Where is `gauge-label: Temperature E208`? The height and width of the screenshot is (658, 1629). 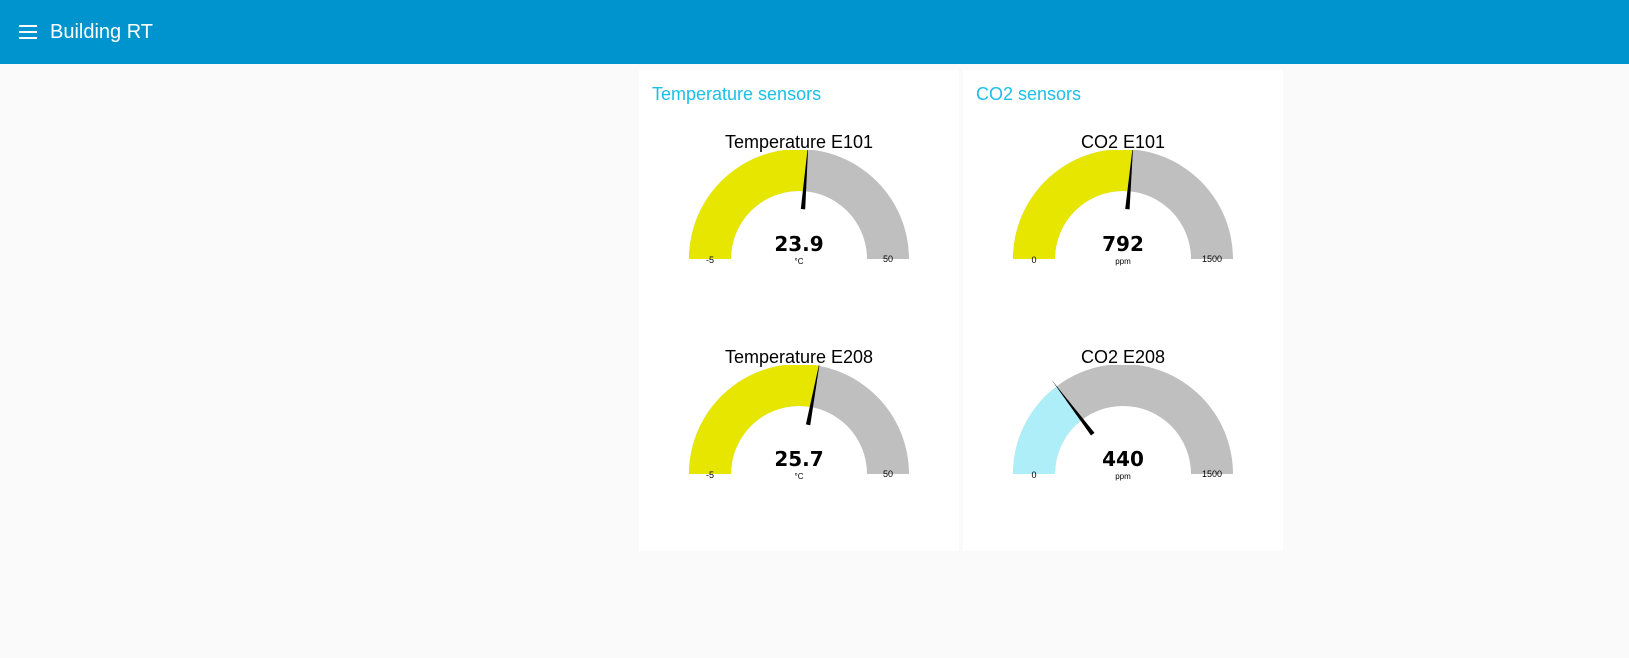 gauge-label: Temperature E208 is located at coordinates (799, 357).